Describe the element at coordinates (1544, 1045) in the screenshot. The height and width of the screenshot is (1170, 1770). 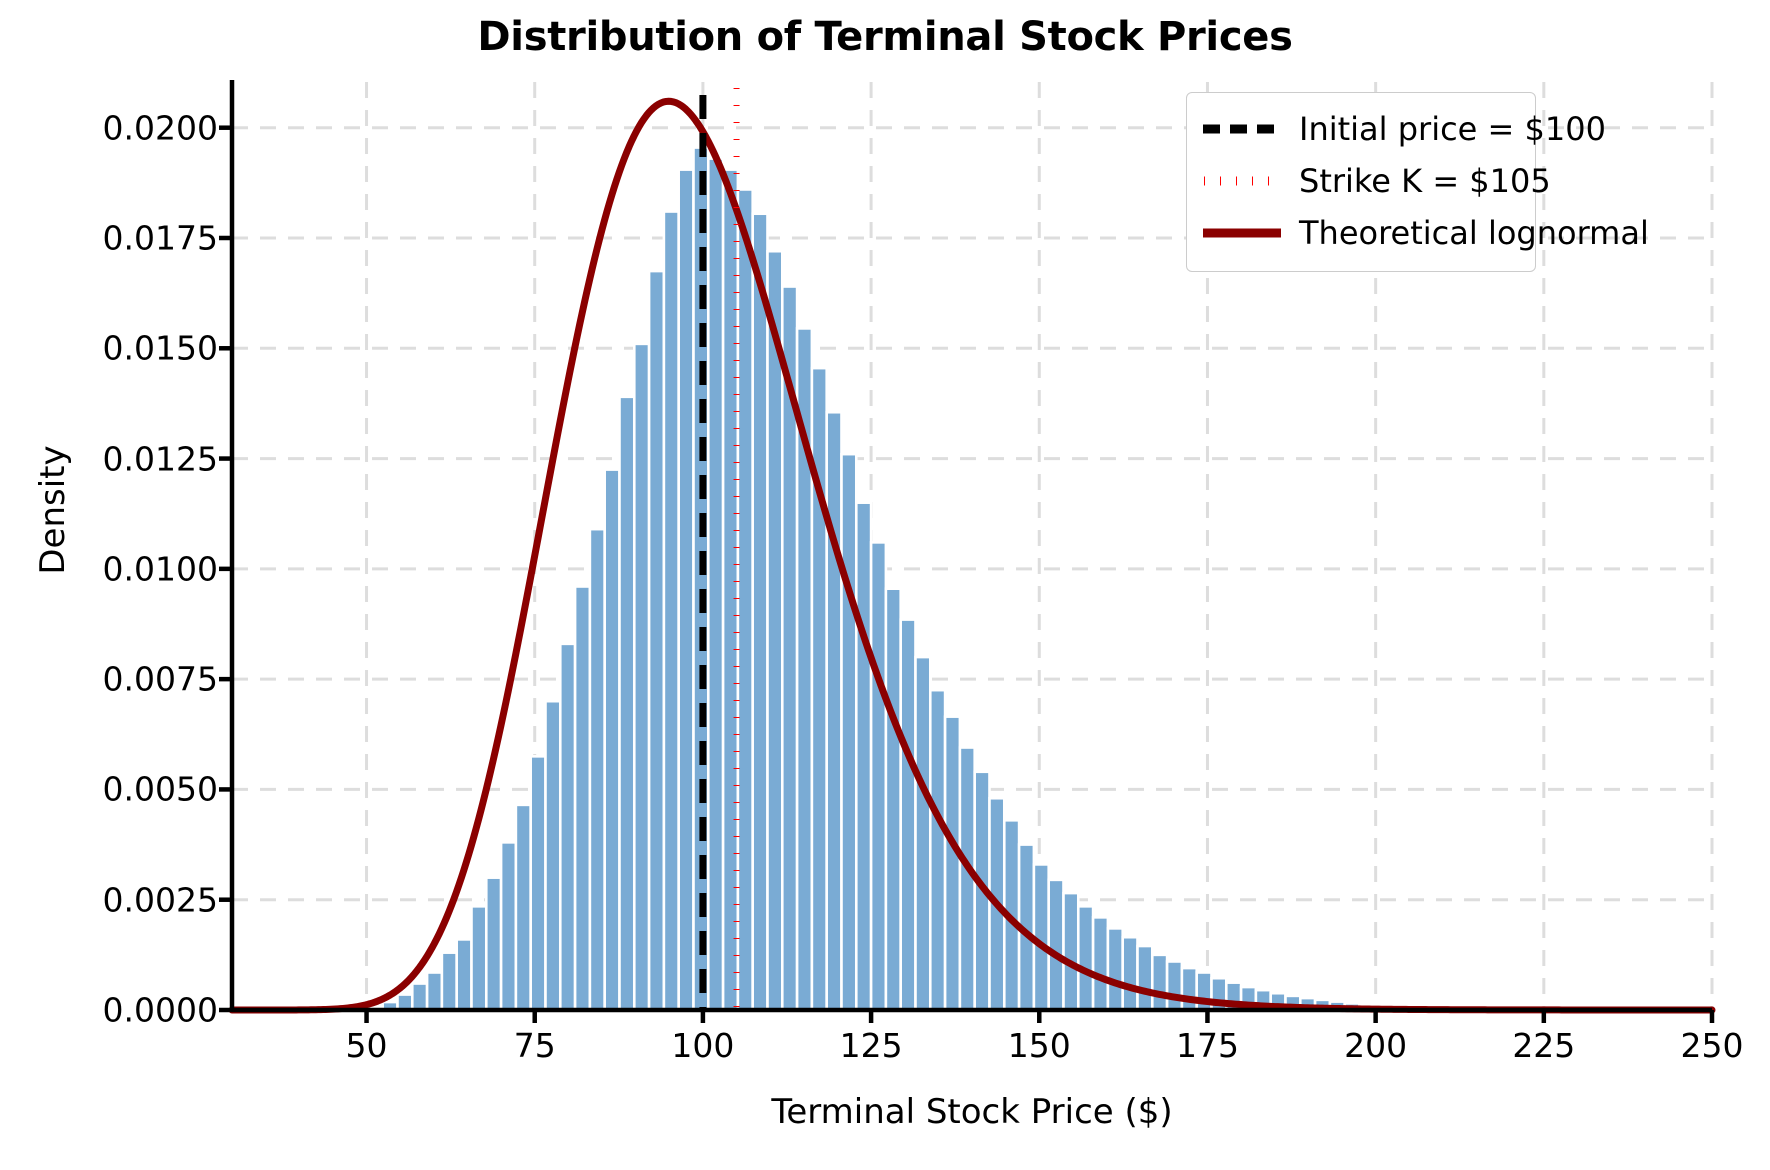
I see `x-tick-label: 225` at that location.